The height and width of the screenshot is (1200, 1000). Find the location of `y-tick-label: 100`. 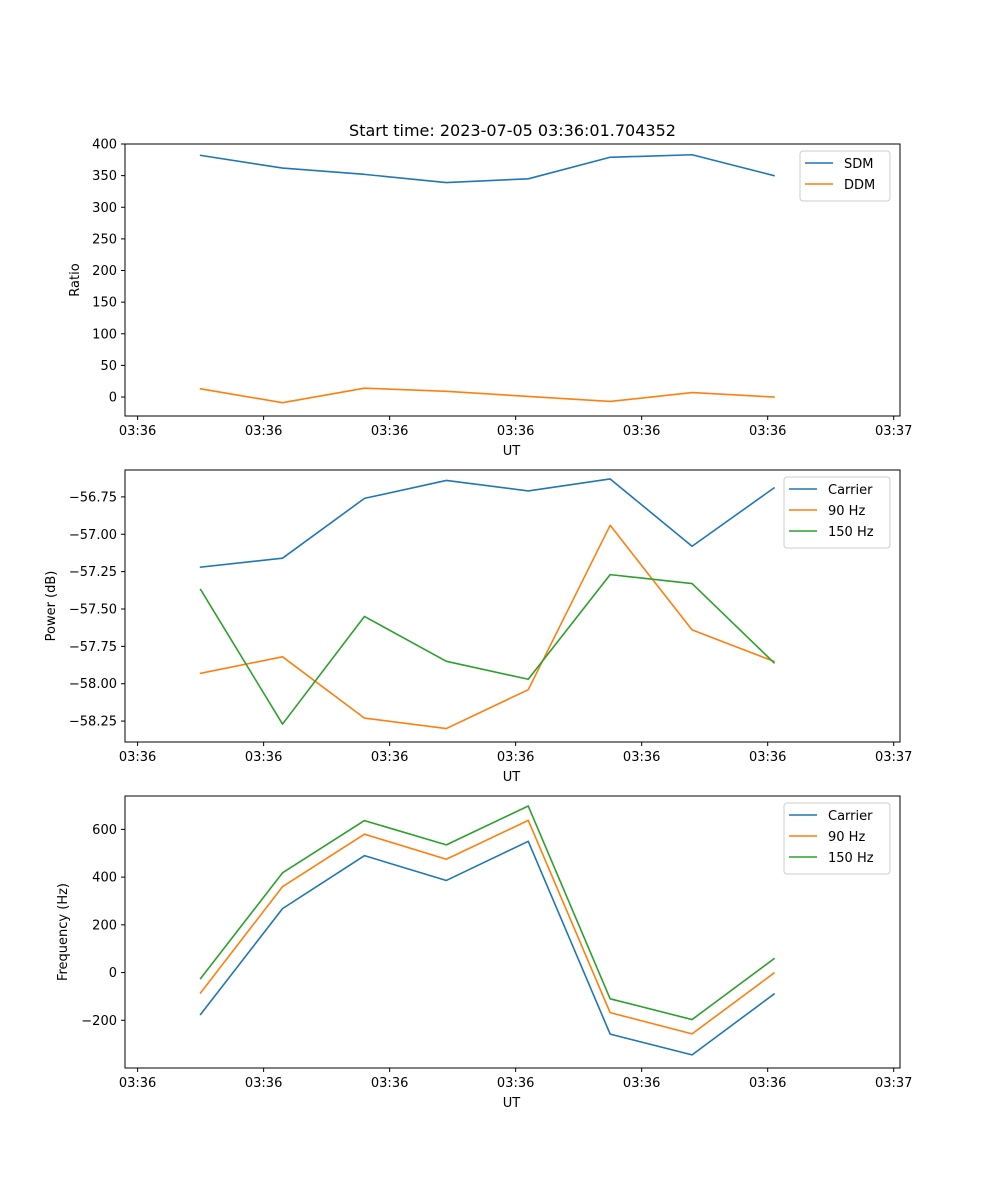

y-tick-label: 100 is located at coordinates (104, 334).